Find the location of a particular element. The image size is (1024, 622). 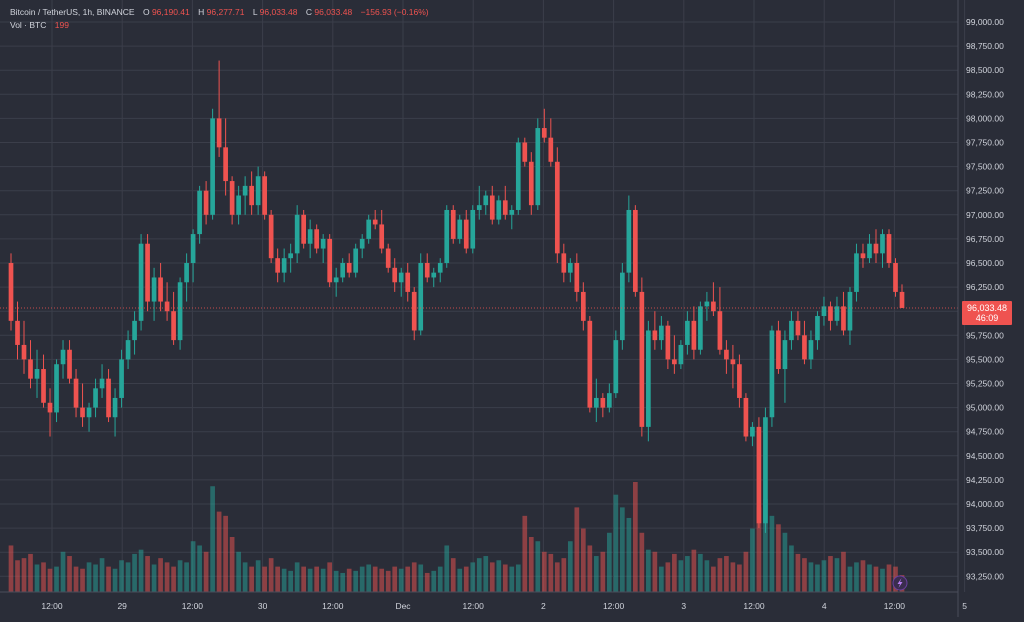

y-tick-label: 97,750.00 is located at coordinates (985, 143).